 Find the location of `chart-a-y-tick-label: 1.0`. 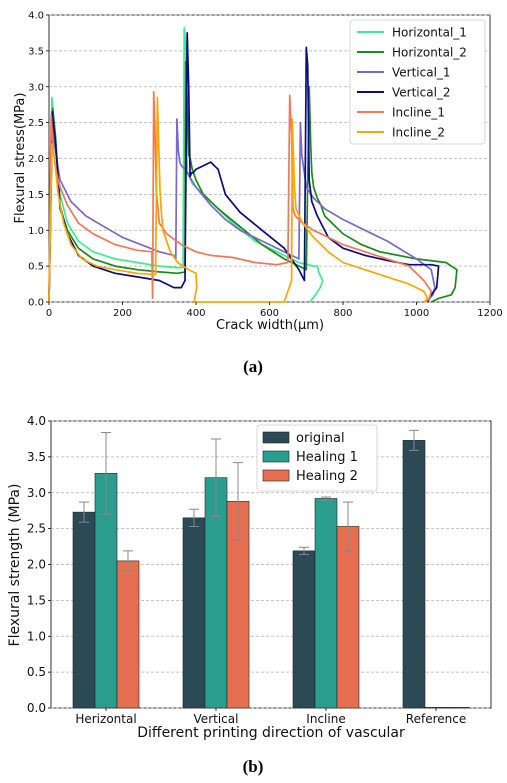

chart-a-y-tick-label: 1.0 is located at coordinates (36, 231).